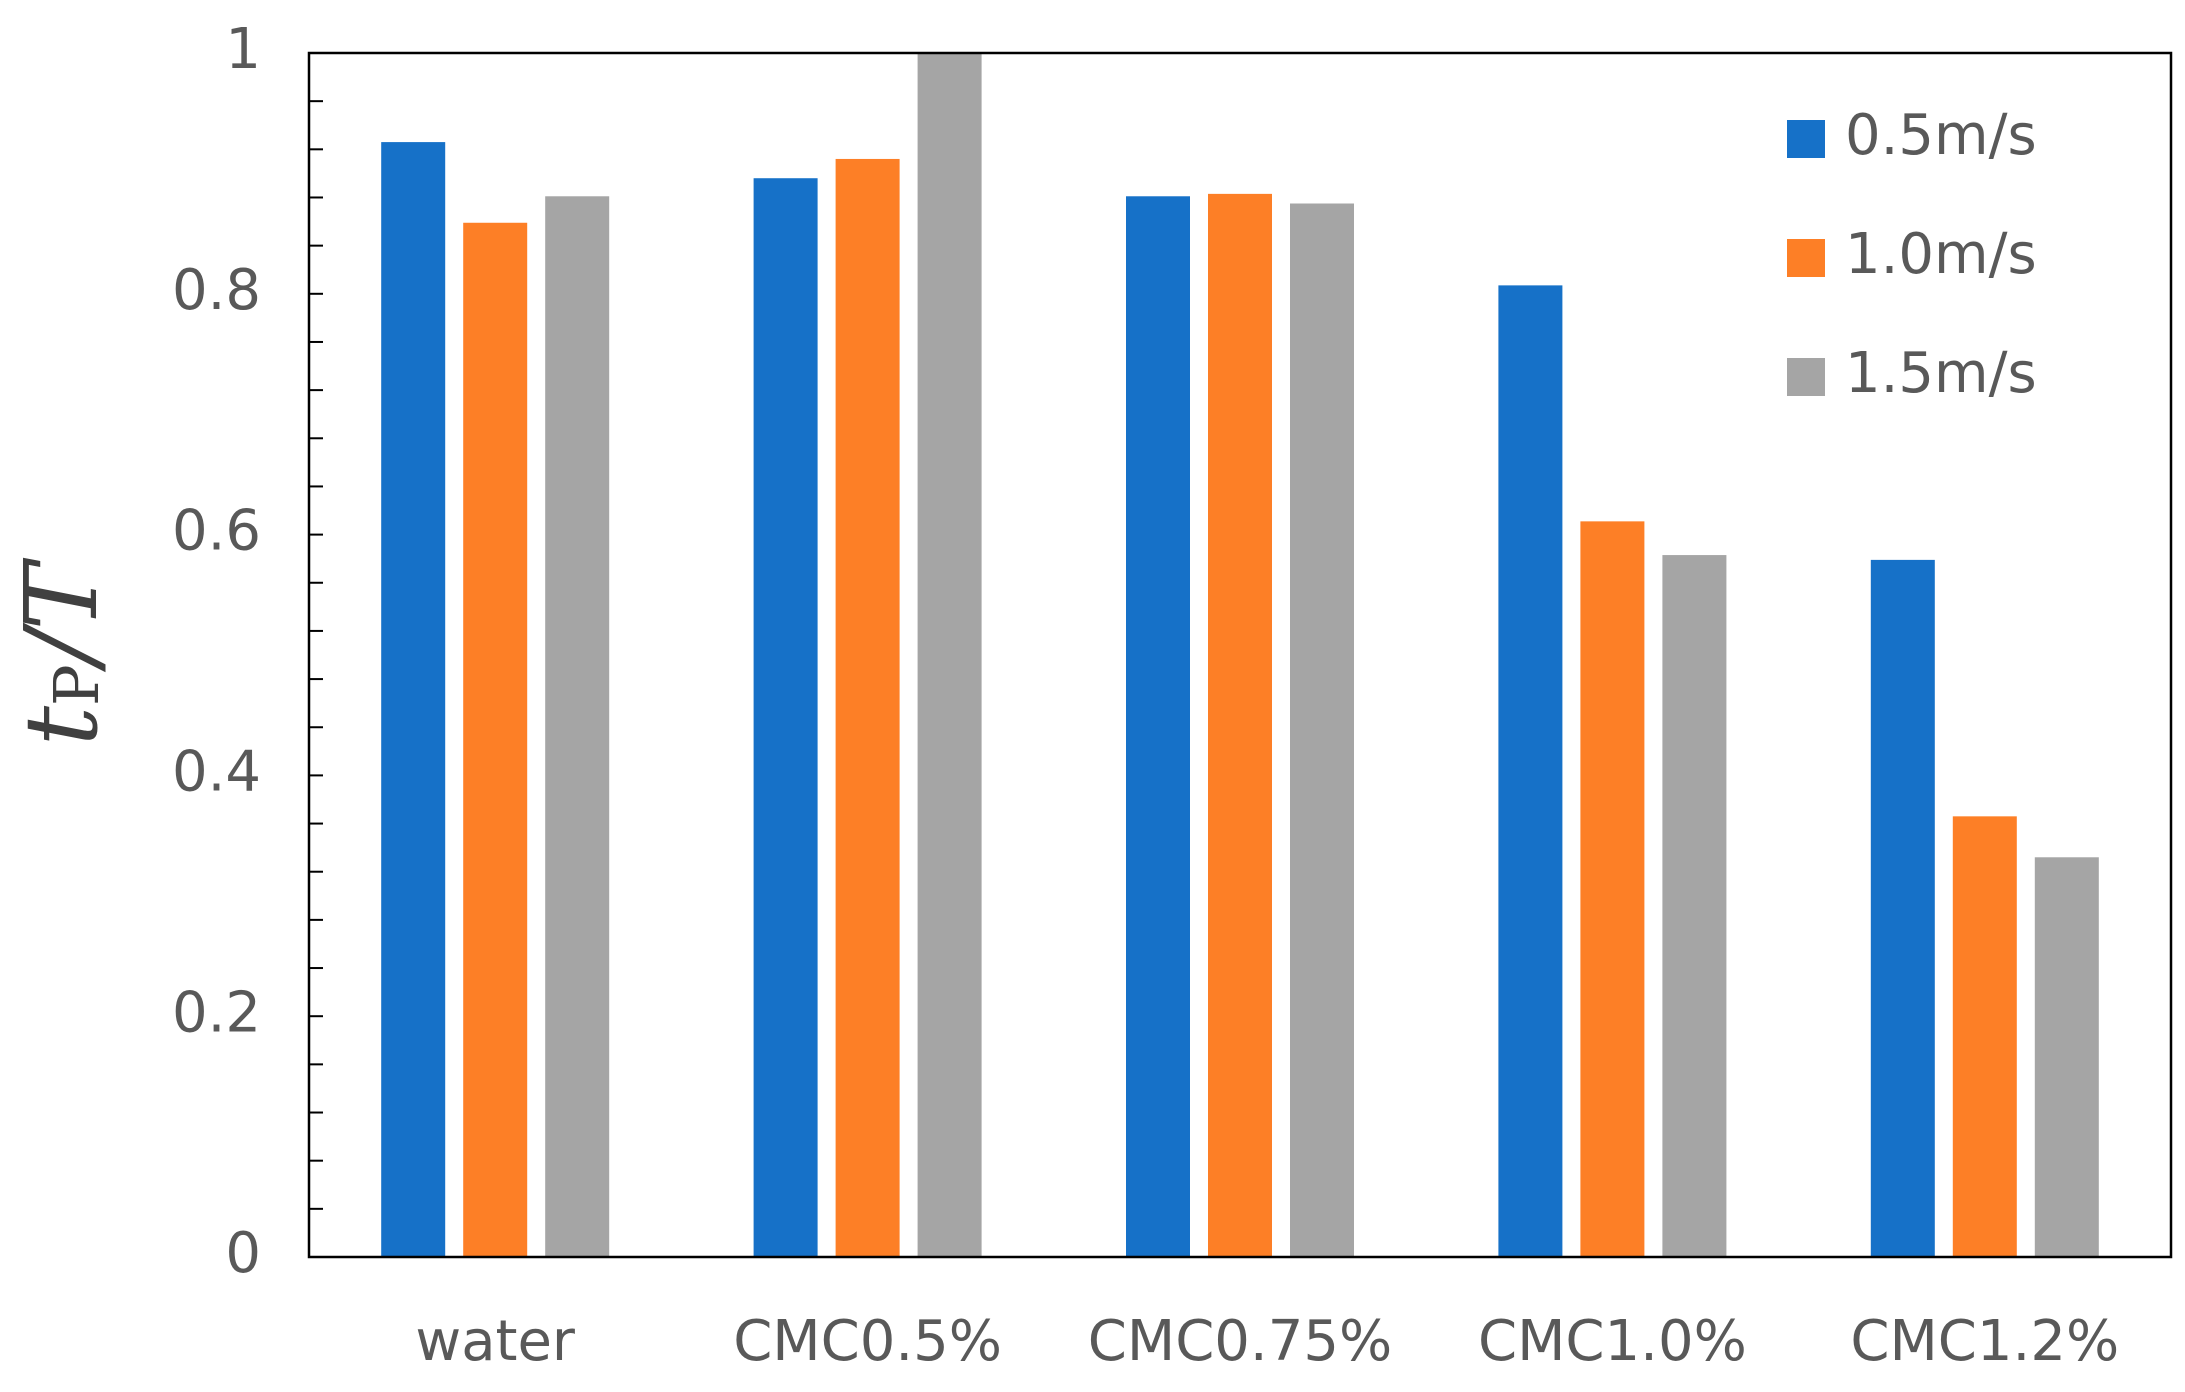 The image size is (2185, 1392). I want to click on x-tick-label: CMC1.2%, so click(1984, 1341).